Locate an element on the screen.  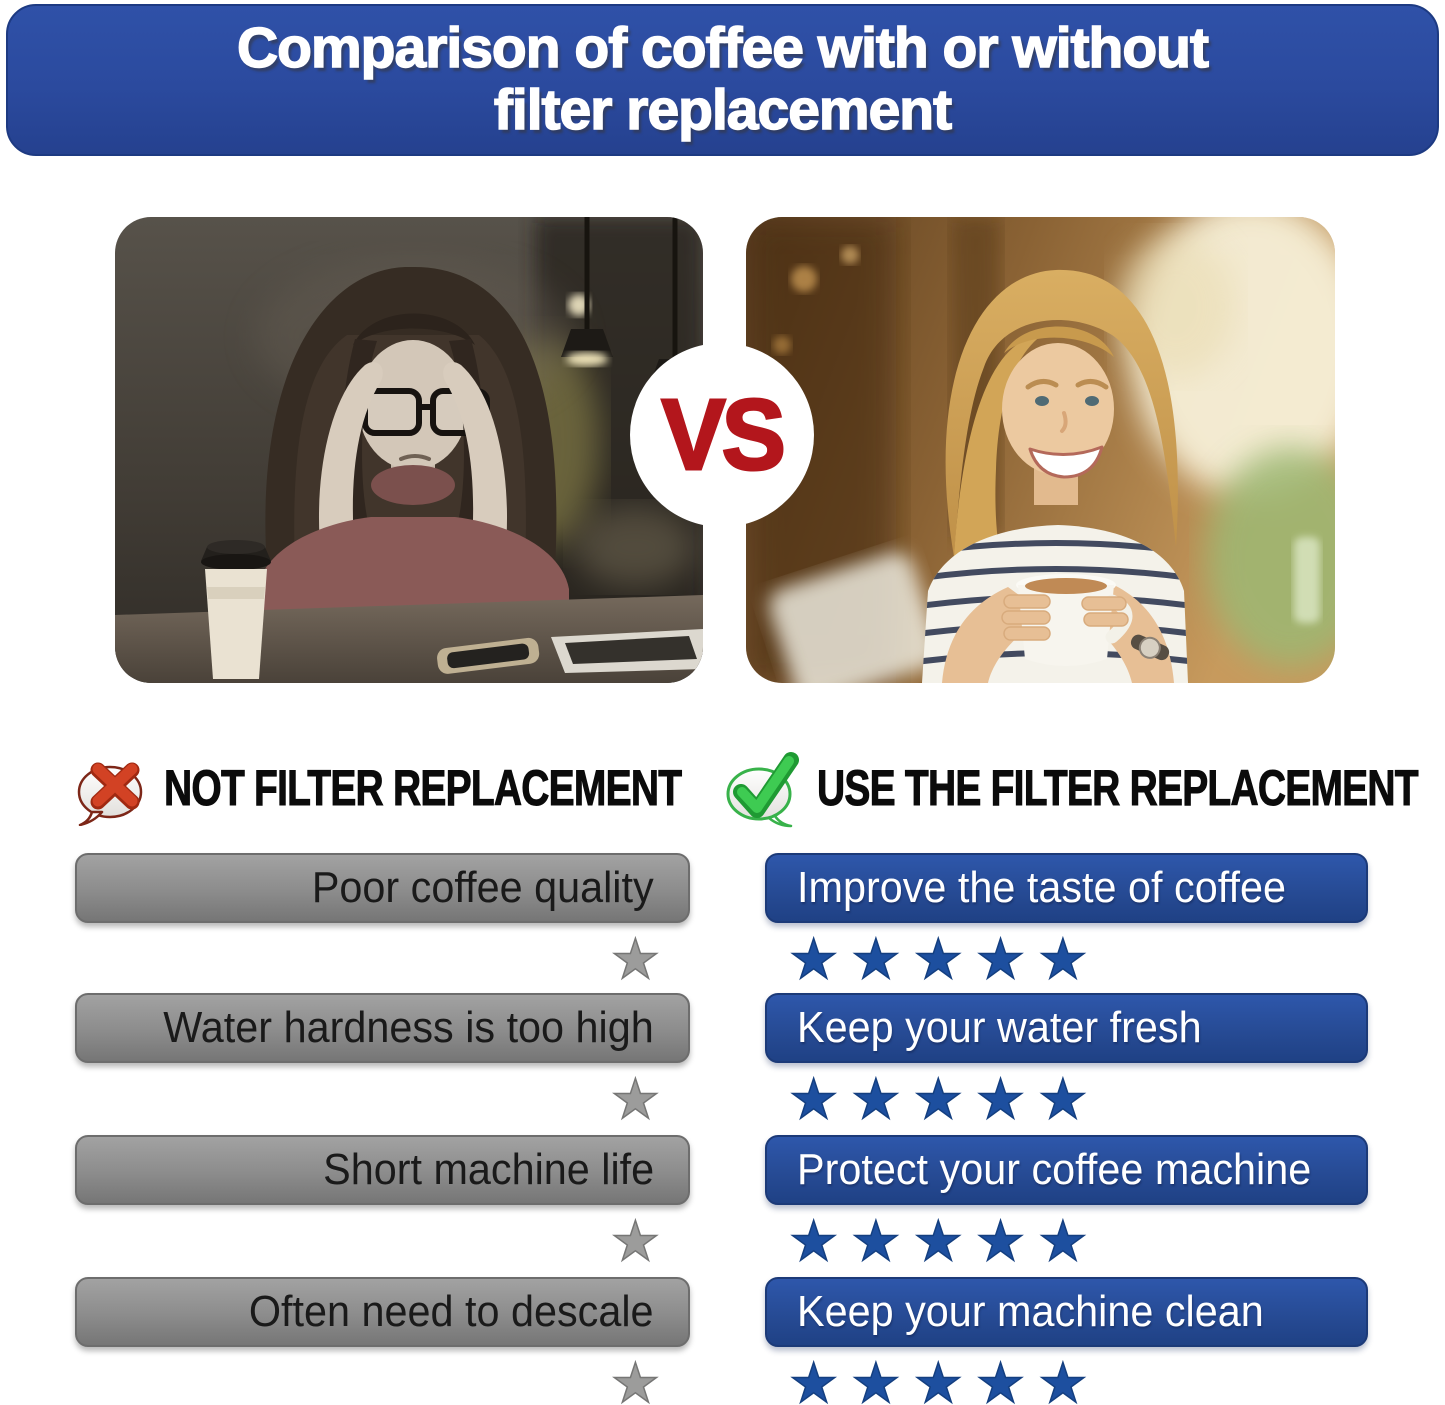
photo-with-filter is located at coordinates (1040, 450).